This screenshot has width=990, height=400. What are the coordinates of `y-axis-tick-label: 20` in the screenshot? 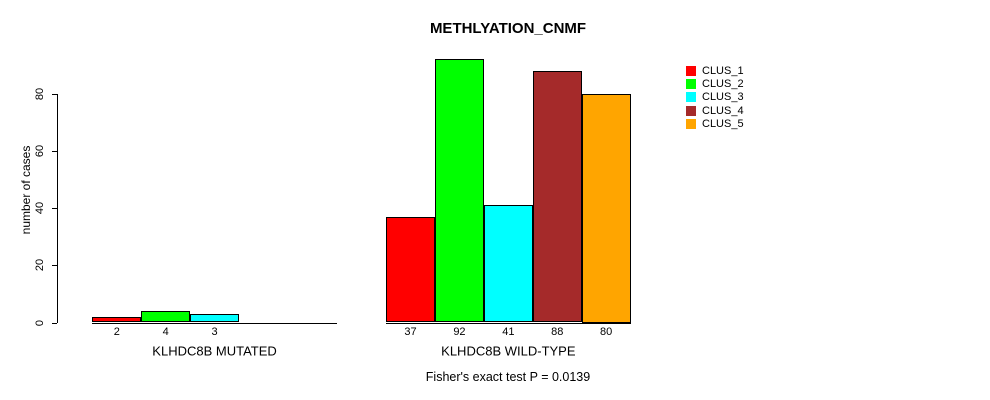 It's located at (40, 265).